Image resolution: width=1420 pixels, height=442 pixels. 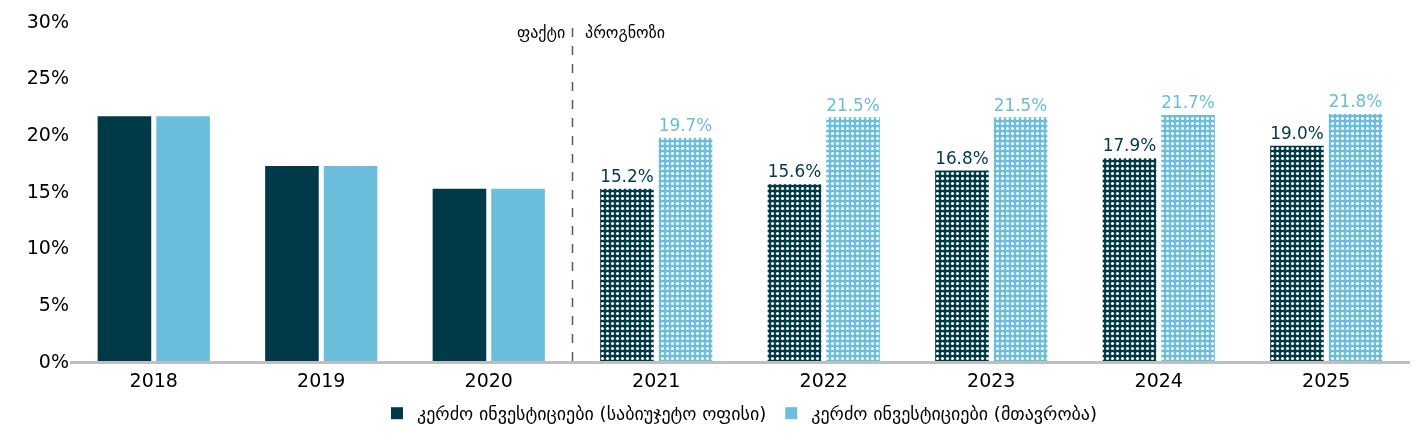 I want to click on legend-label: კერძო ინვესტიციები (მთავრობა), so click(x=954, y=414).